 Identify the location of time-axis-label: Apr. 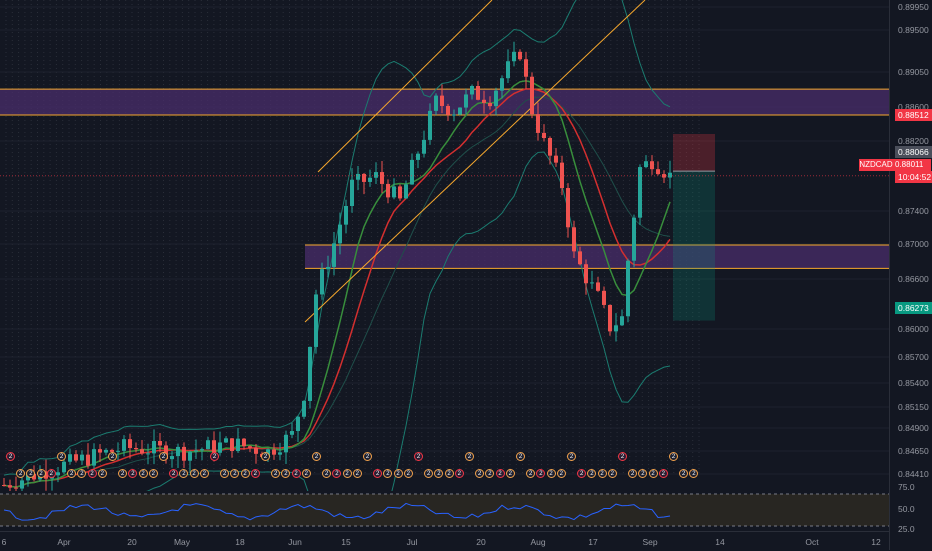
(64, 542).